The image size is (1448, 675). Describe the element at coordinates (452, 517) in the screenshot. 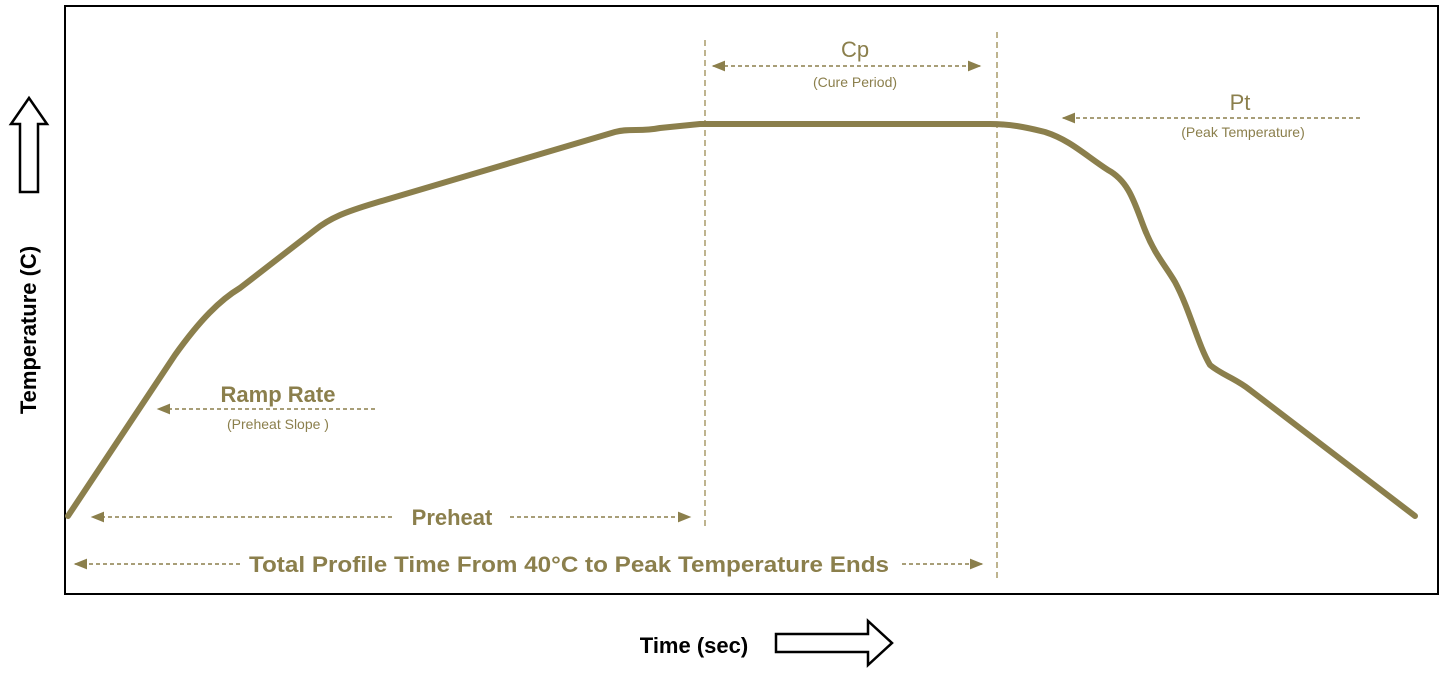

I see `preheat-label: Preheat` at that location.